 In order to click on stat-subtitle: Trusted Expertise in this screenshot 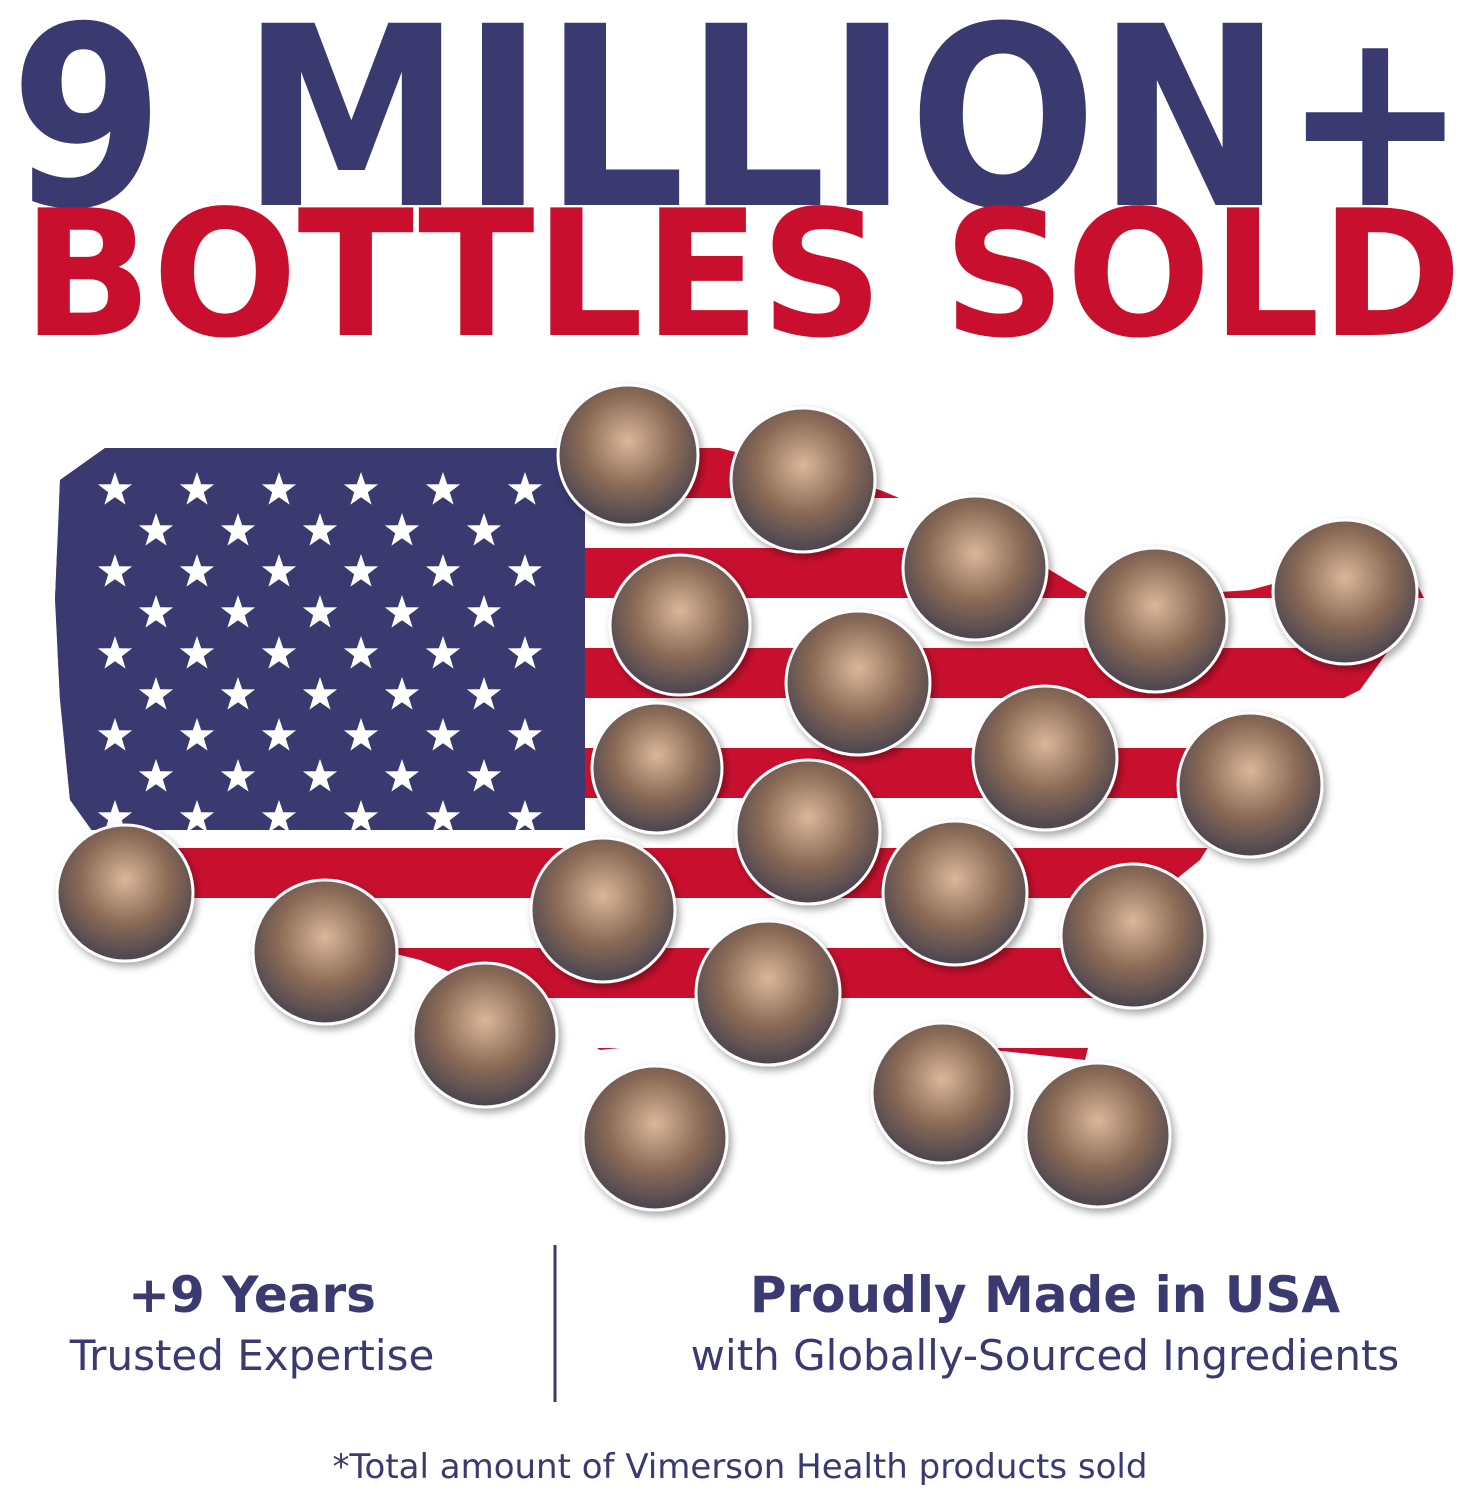, I will do `click(252, 1355)`.